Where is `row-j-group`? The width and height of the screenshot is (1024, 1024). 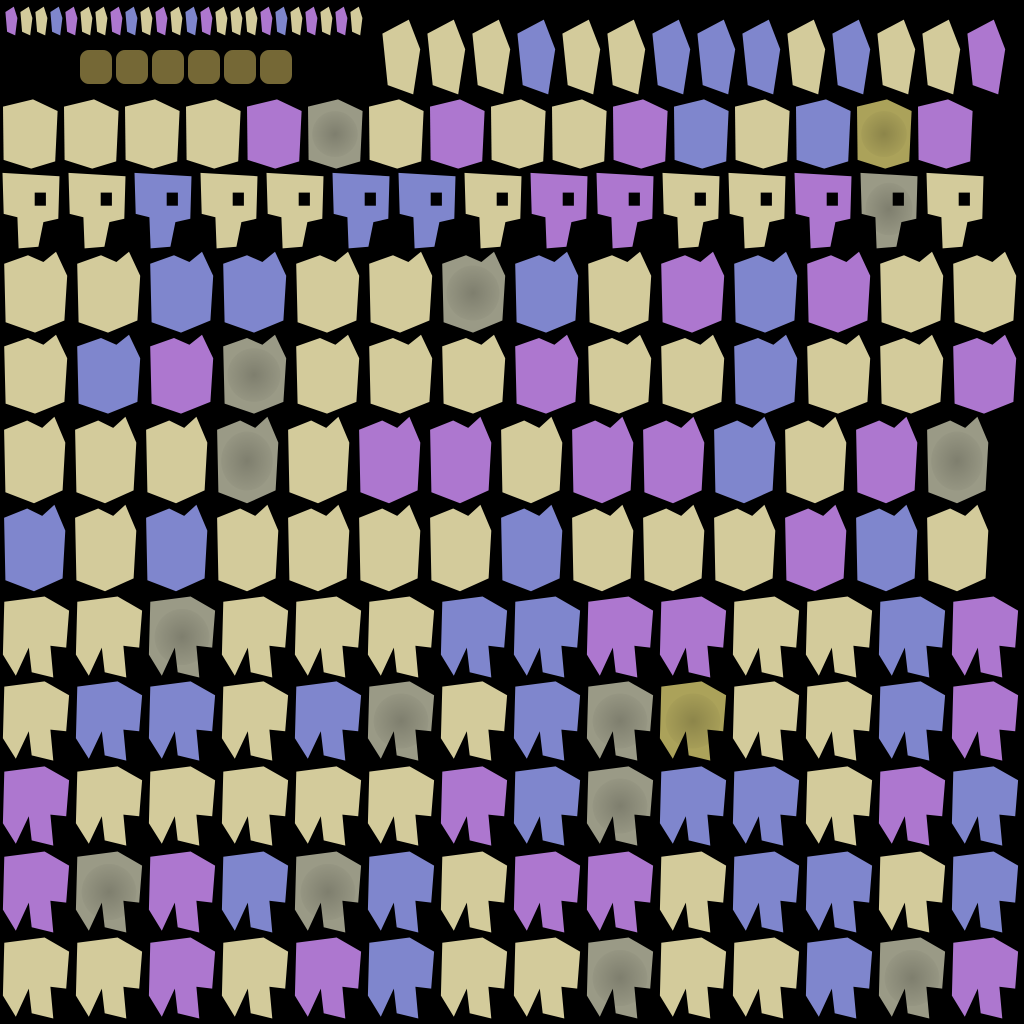 row-j-group is located at coordinates (510, 892).